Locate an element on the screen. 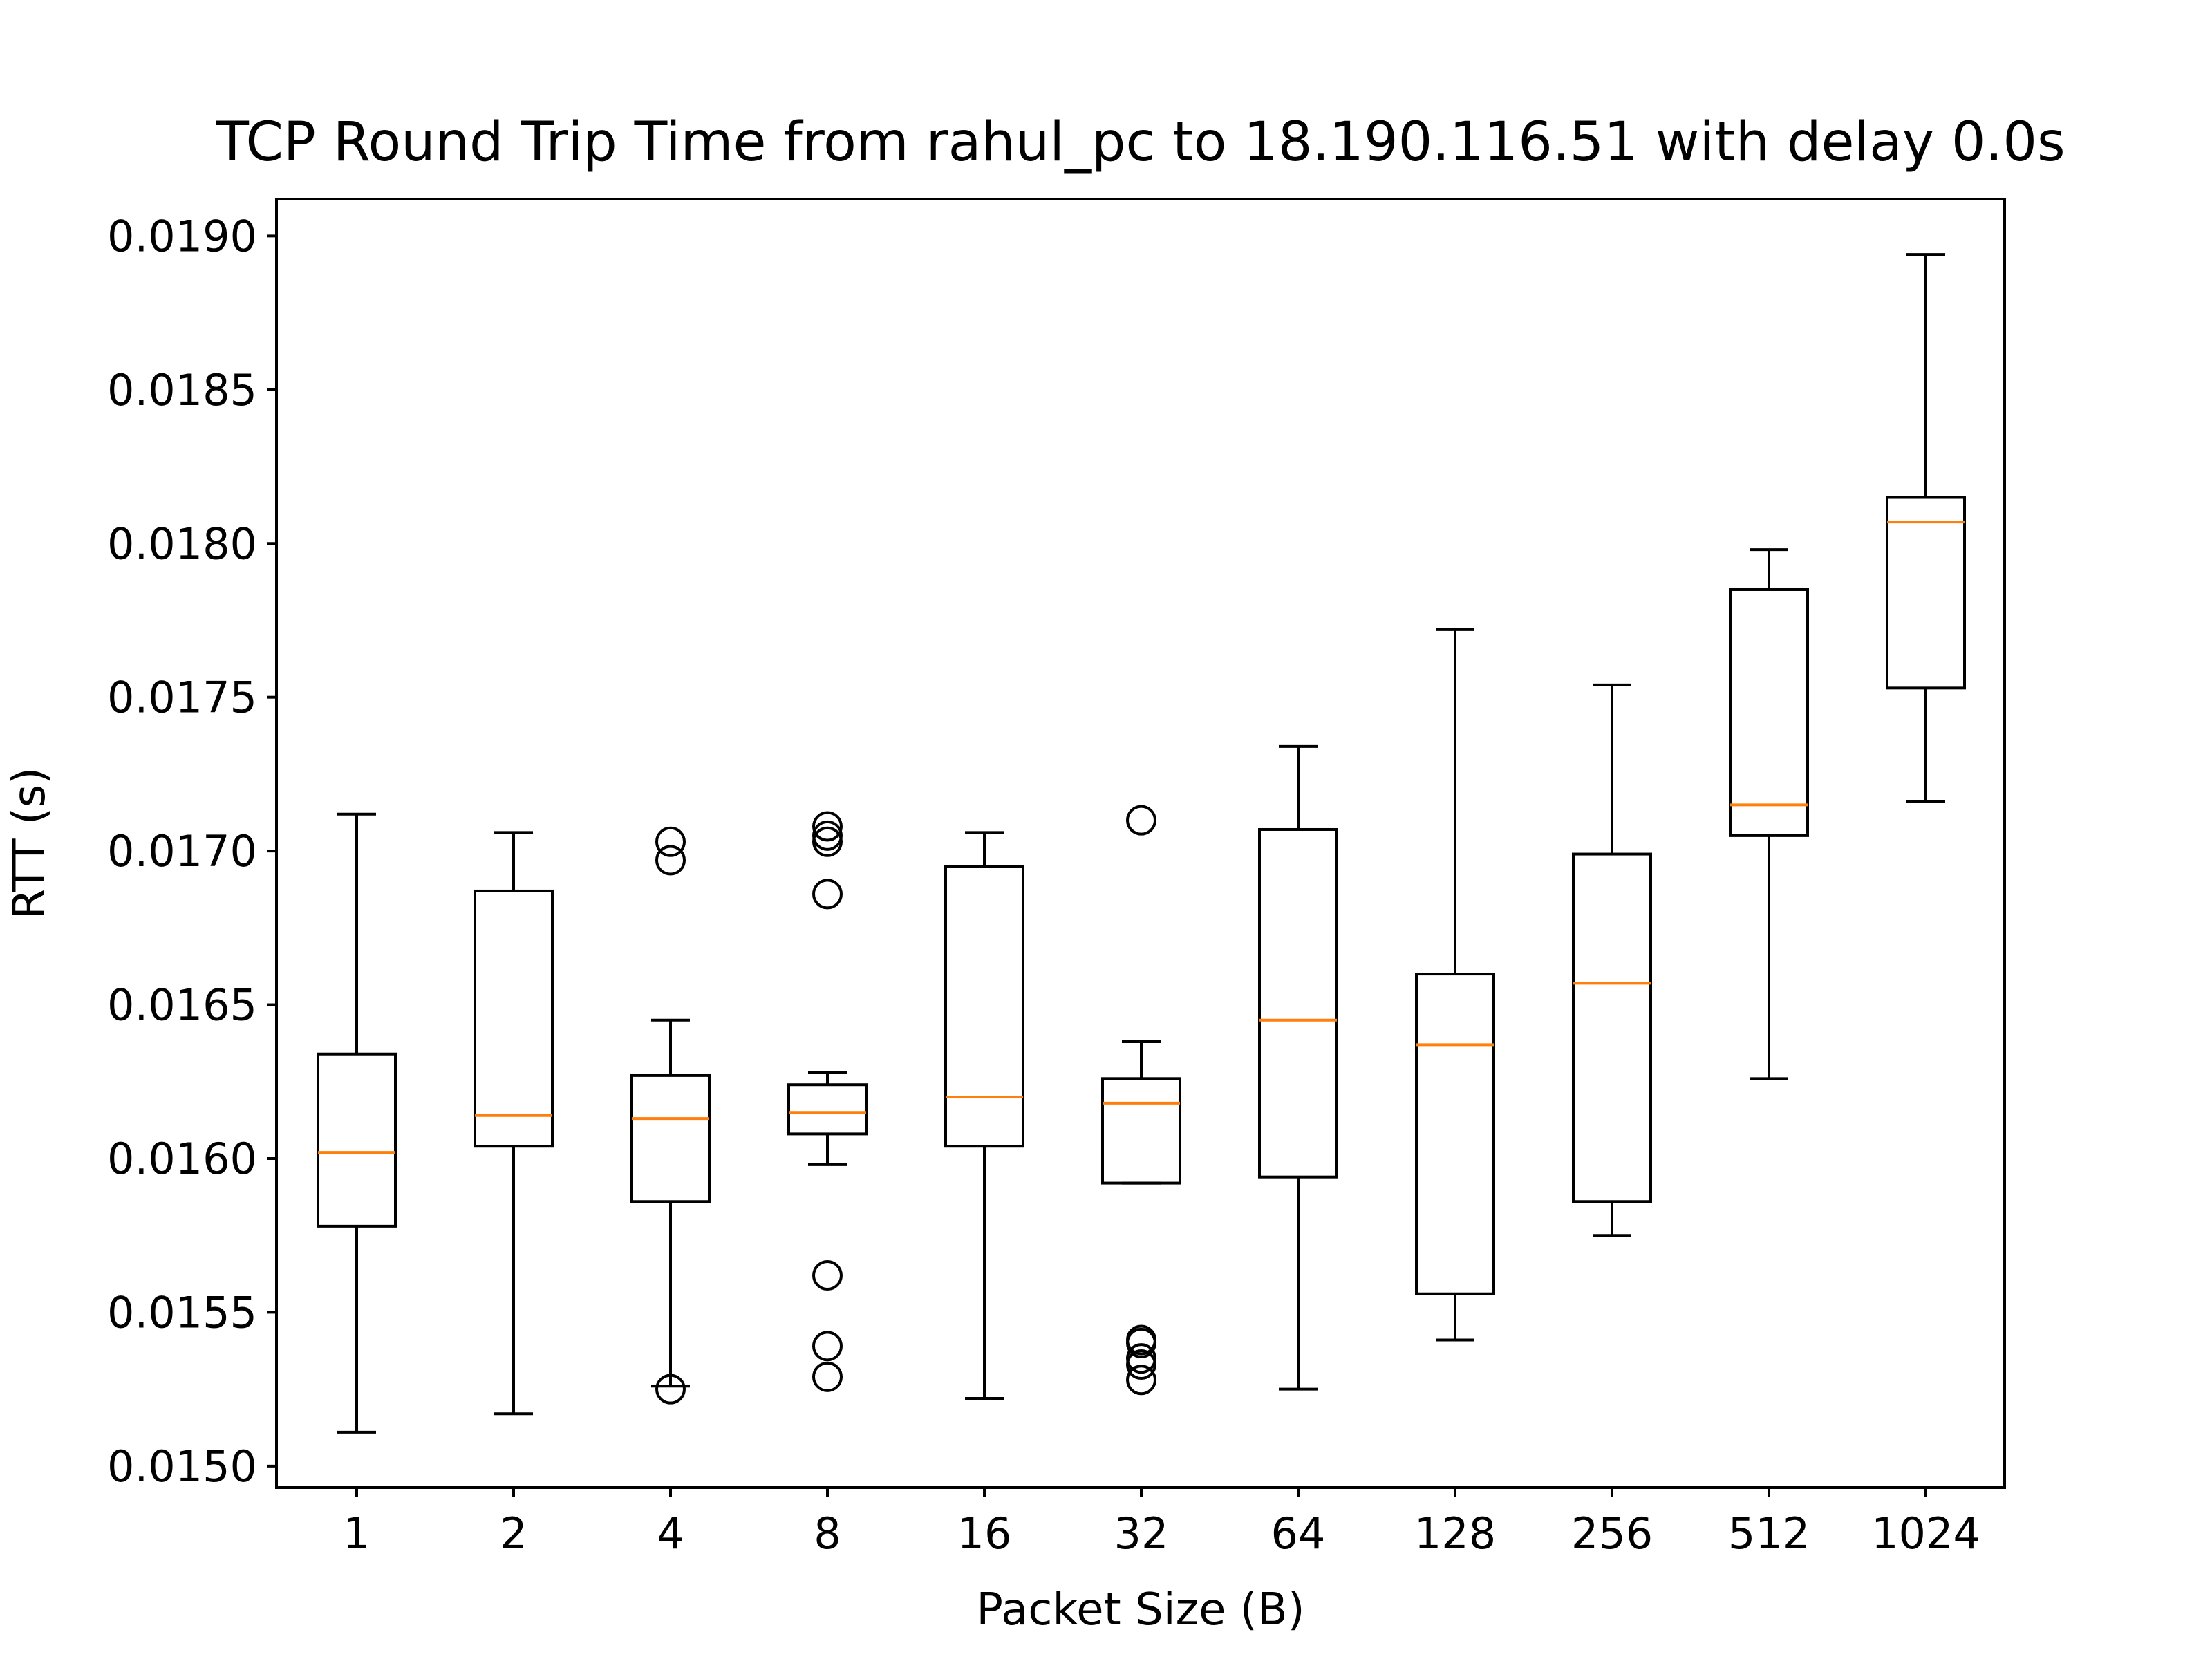 The height and width of the screenshot is (1659, 2212). x-tick-label: 8 is located at coordinates (828, 1534).